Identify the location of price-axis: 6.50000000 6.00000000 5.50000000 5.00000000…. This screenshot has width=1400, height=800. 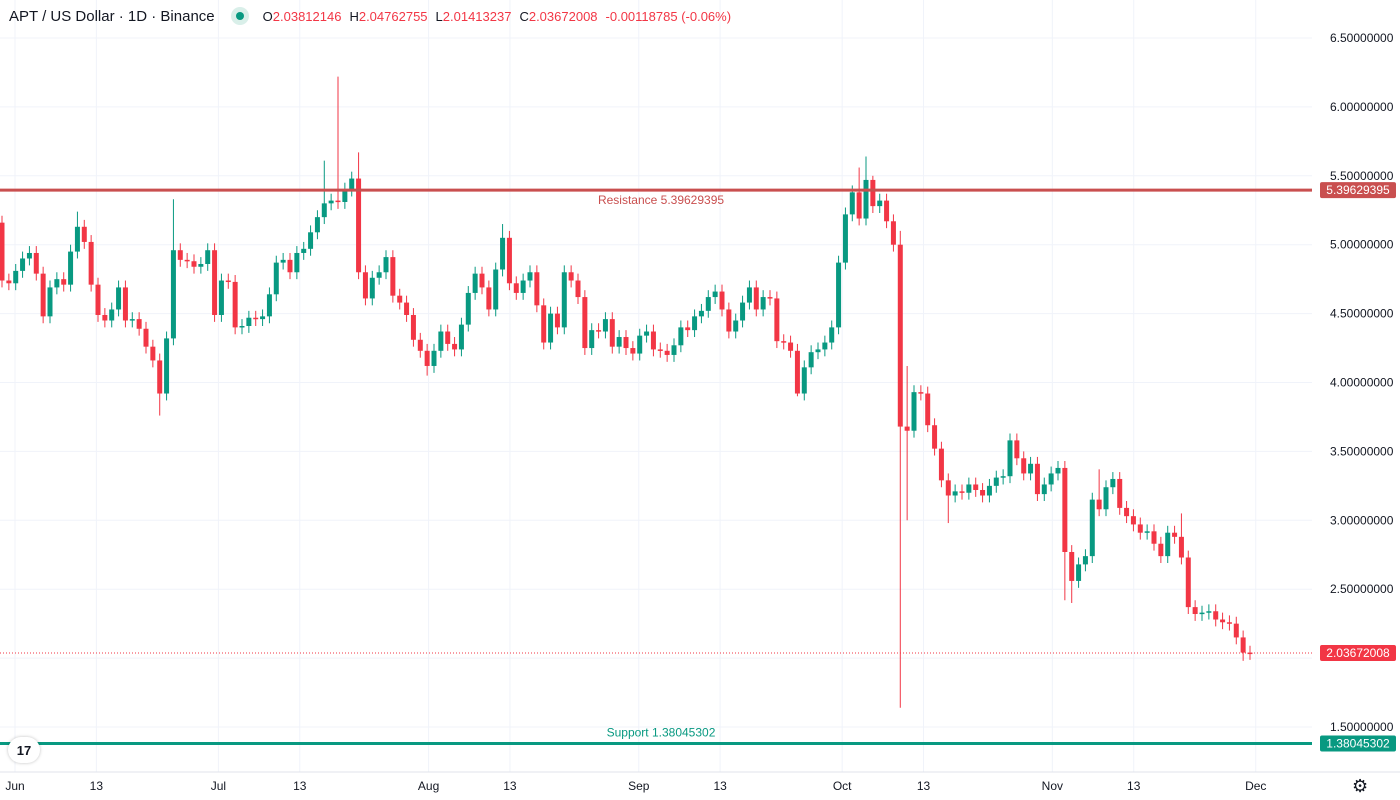
(1362, 382).